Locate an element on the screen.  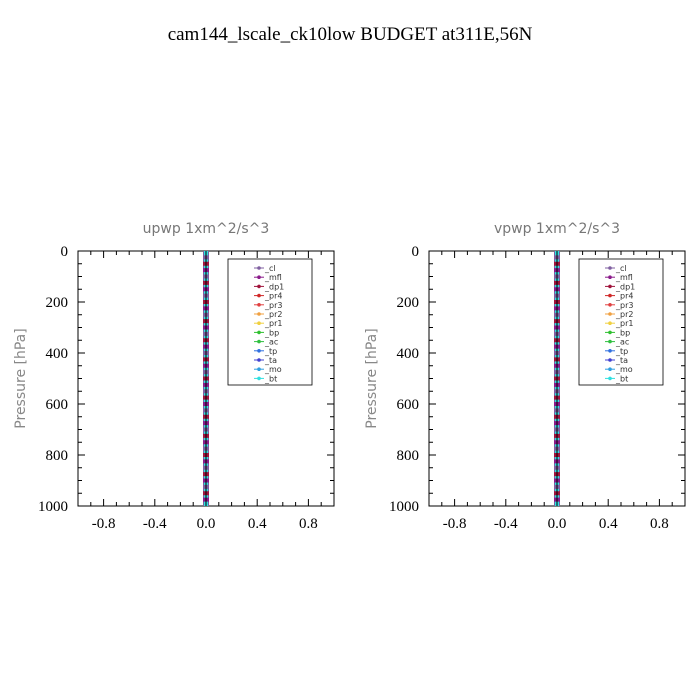
chart-title: vpwp 1xm^2/s^3 is located at coordinates (557, 229).